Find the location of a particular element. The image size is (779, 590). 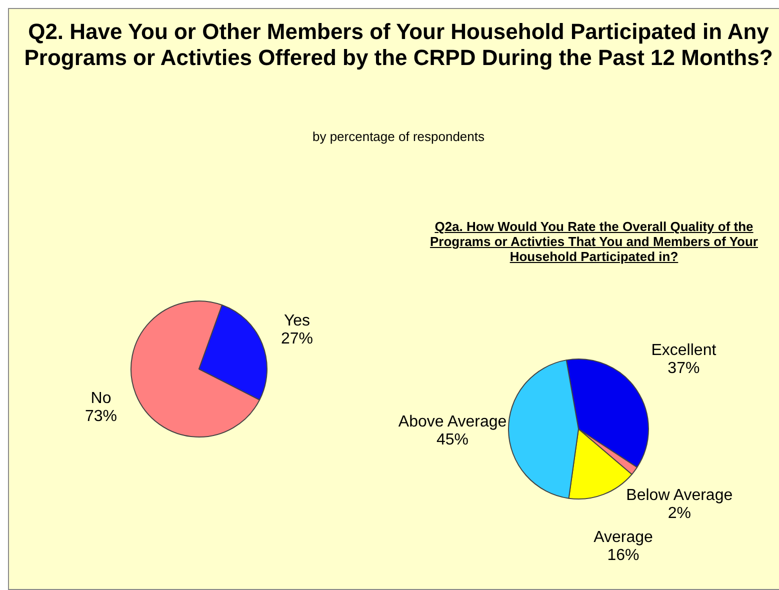

slice-label: Excellent is located at coordinates (684, 351).